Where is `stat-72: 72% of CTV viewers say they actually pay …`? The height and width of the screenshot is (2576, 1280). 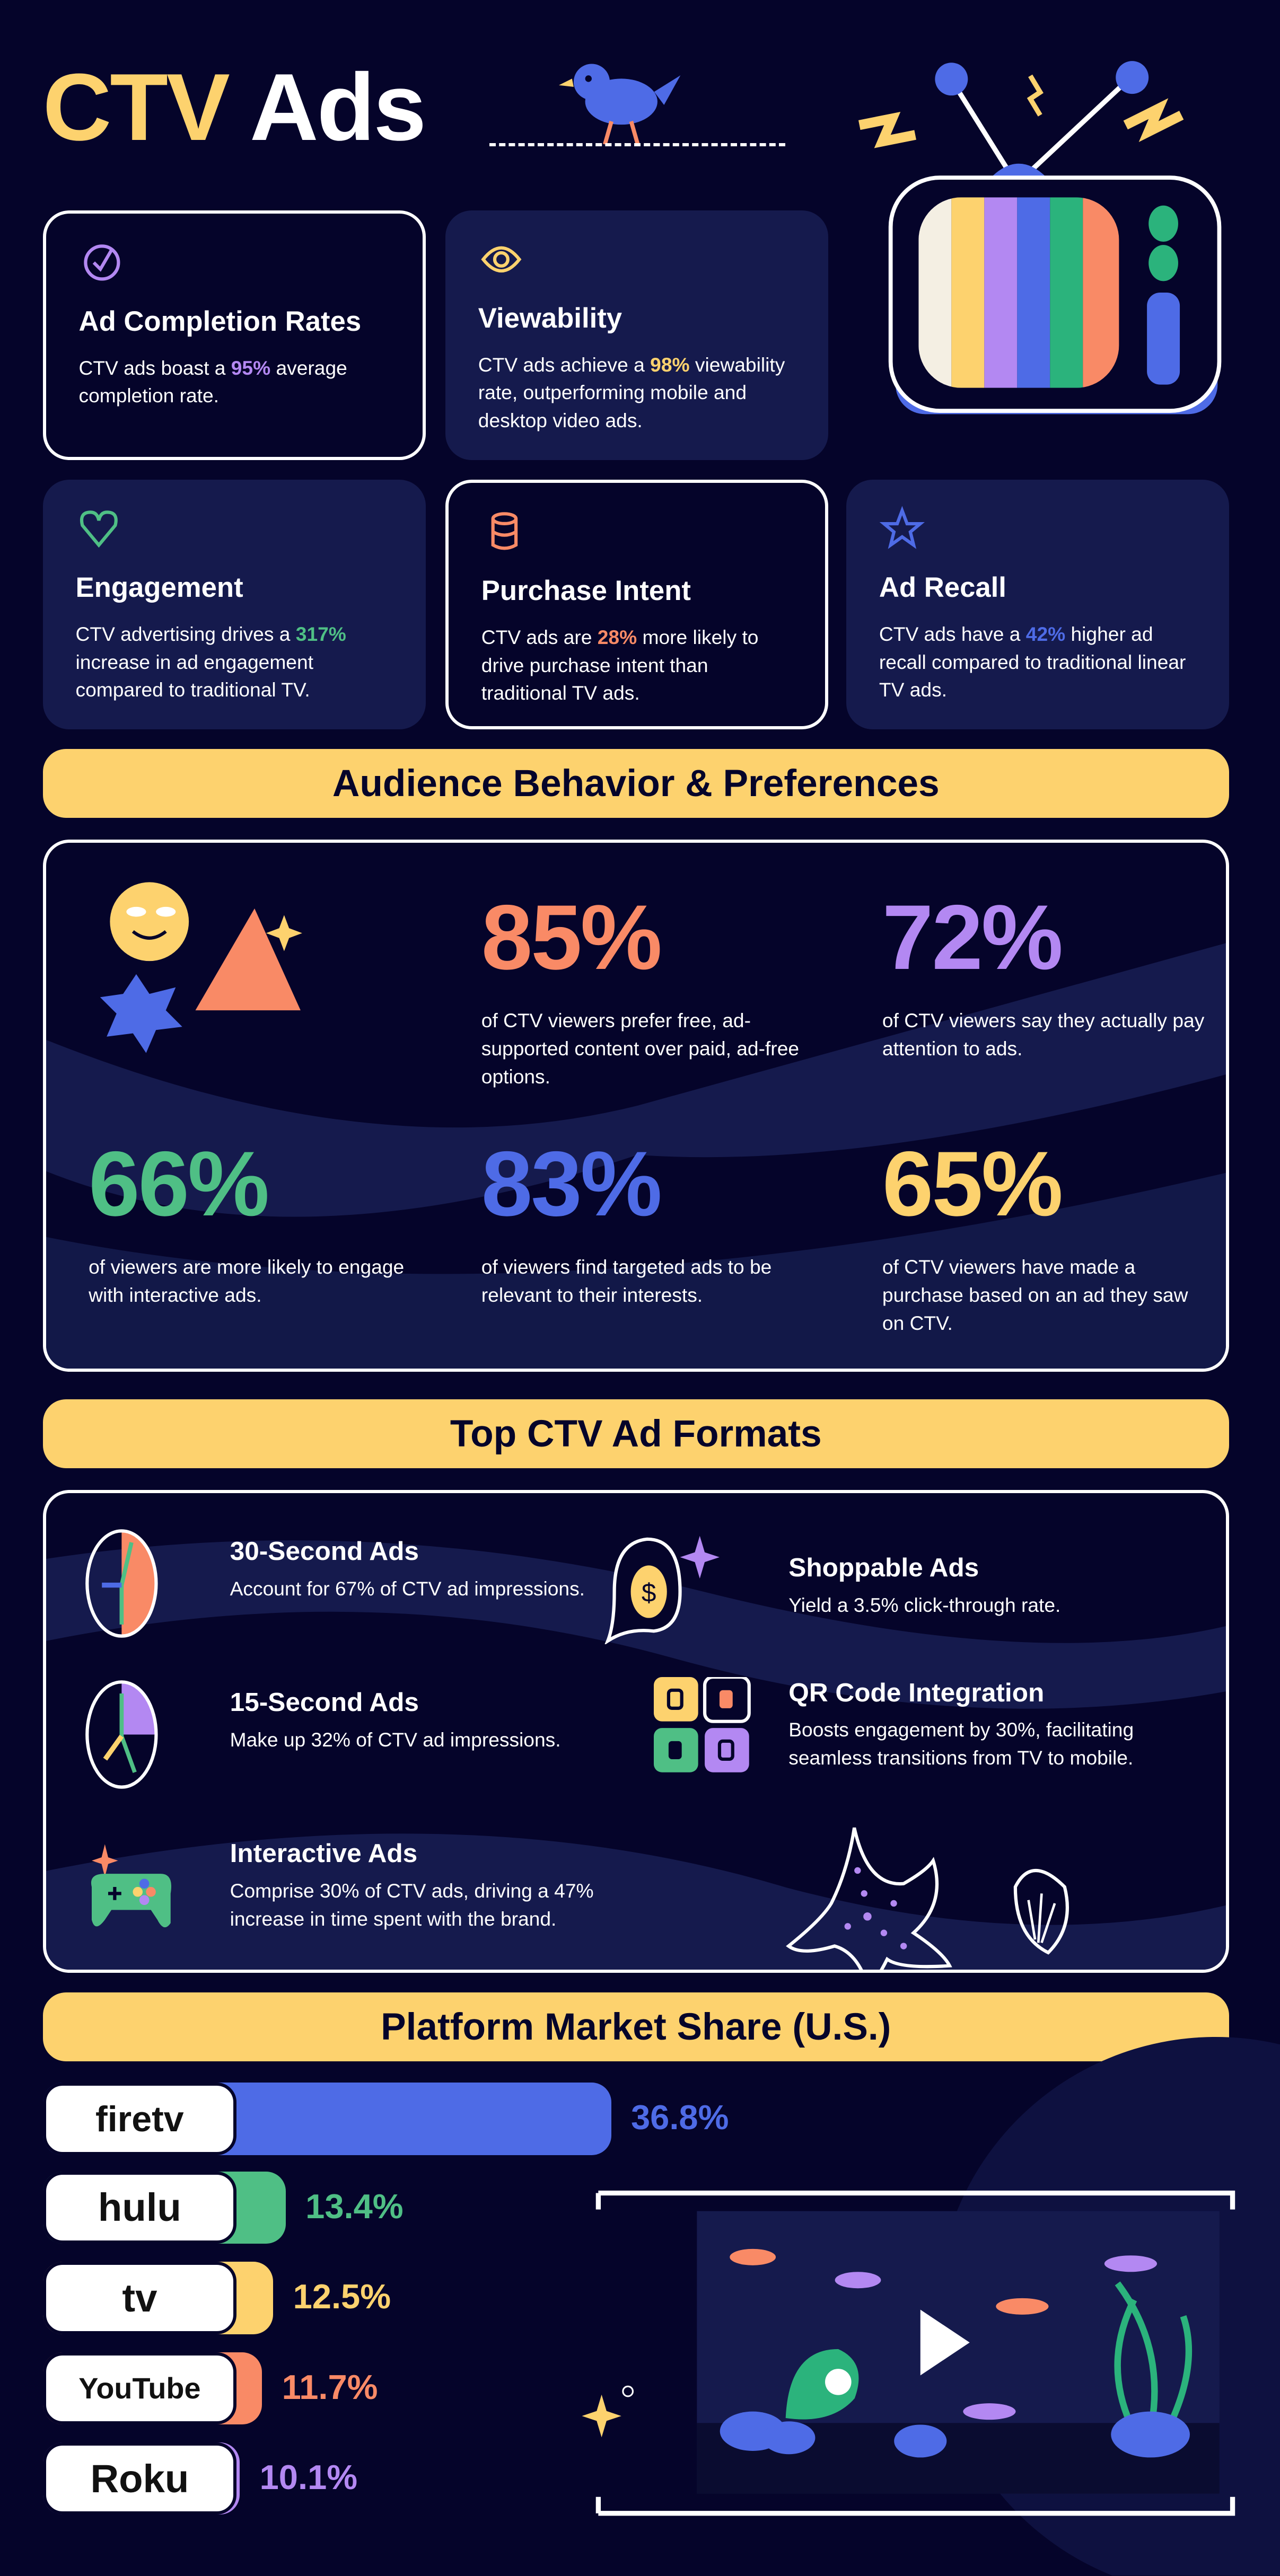 stat-72: 72% of CTV viewers say they actually pay … is located at coordinates (1043, 973).